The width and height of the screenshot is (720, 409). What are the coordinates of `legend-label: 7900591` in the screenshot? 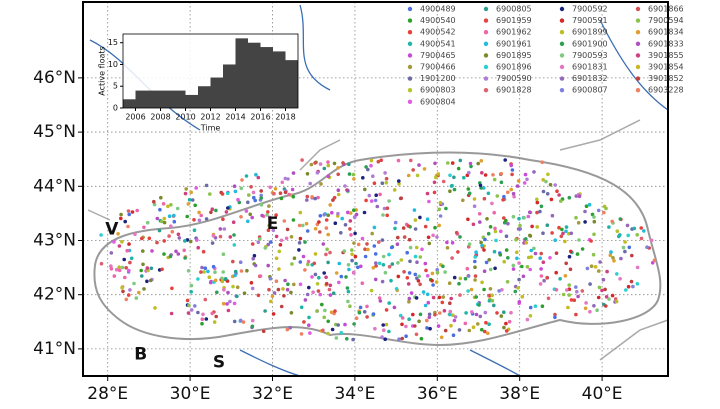 It's located at (590, 20).